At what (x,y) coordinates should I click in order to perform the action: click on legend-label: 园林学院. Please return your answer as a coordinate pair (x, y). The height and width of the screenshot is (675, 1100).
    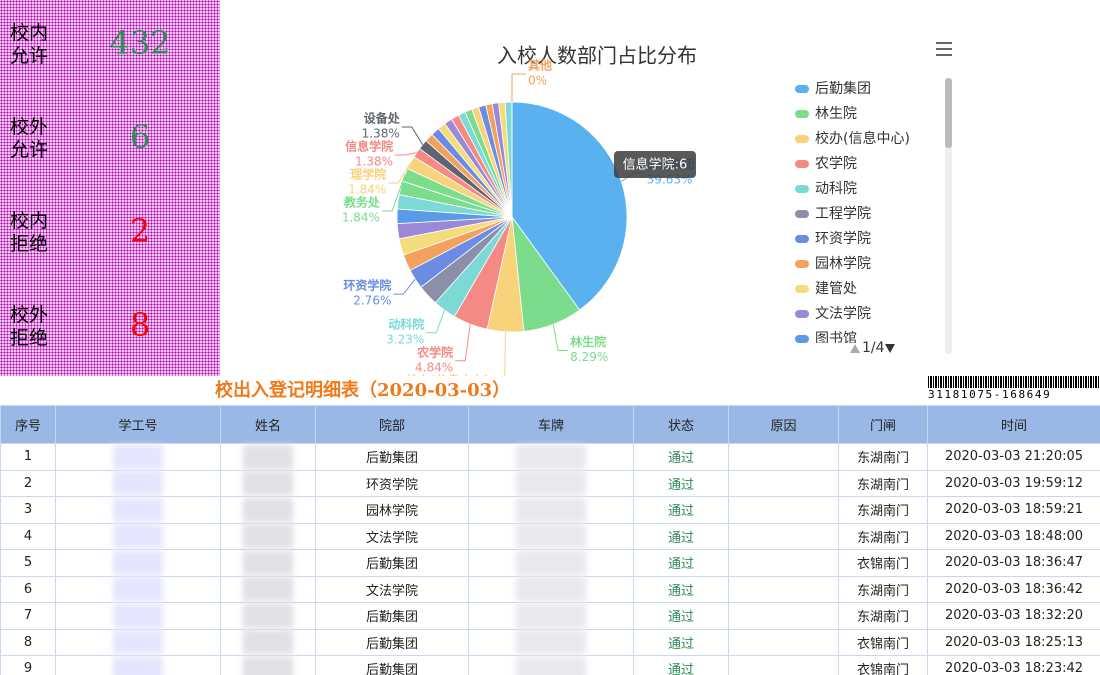
    Looking at the image, I should click on (843, 264).